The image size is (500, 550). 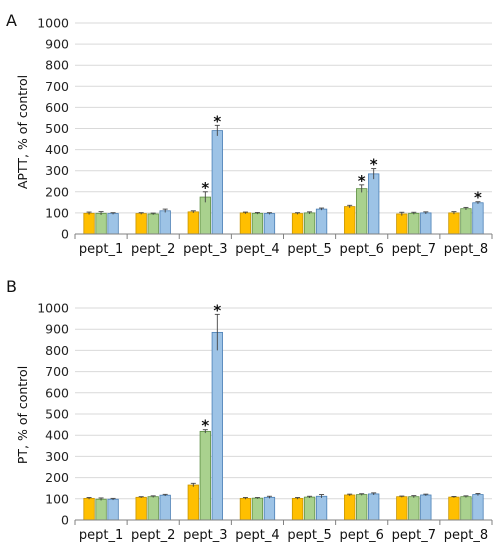 I want to click on y-axis-label: PT, % of control, so click(x=22, y=415).